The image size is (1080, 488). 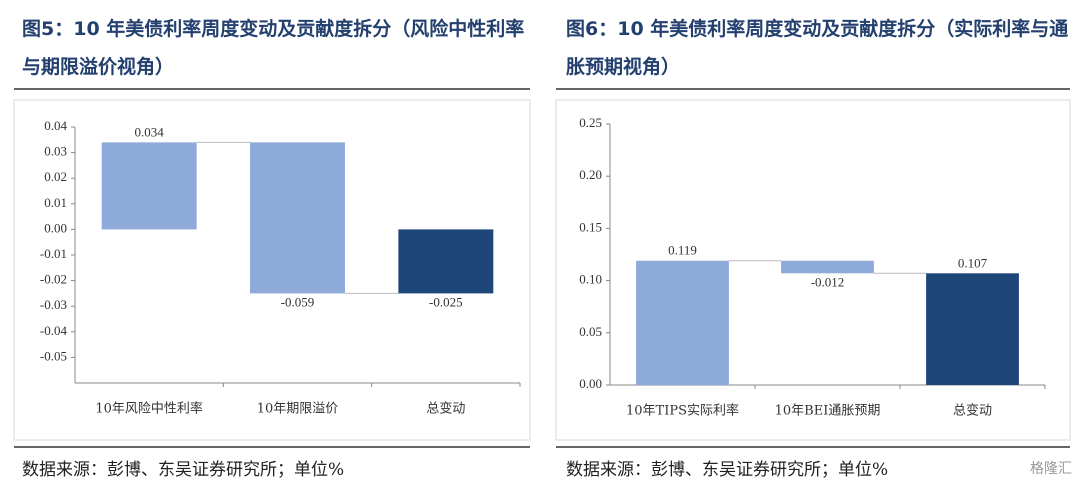 What do you see at coordinates (590, 226) in the screenshot?
I see `y-tick-label: 0.15` at bounding box center [590, 226].